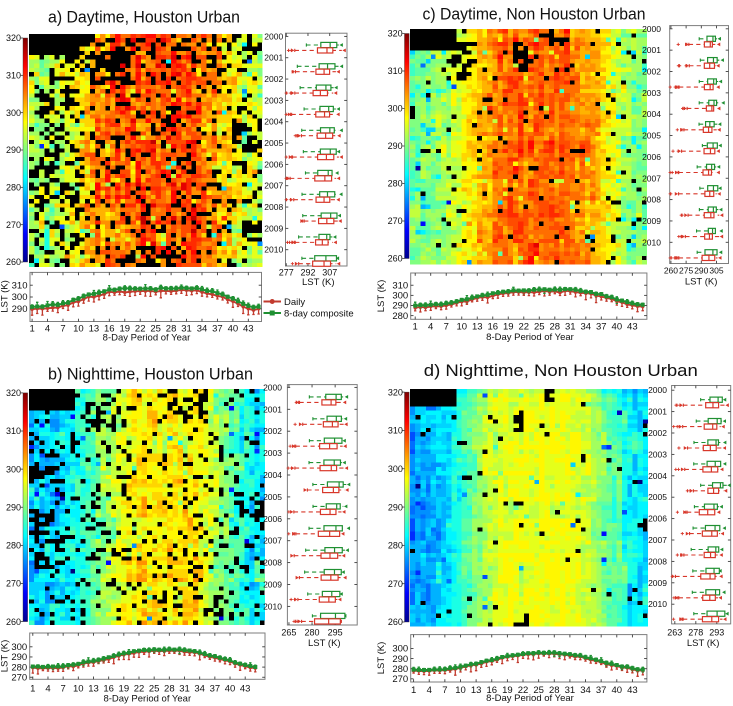 This screenshot has width=733, height=706. Describe the element at coordinates (477, 327) in the screenshot. I see `svg-text: 13` at that location.